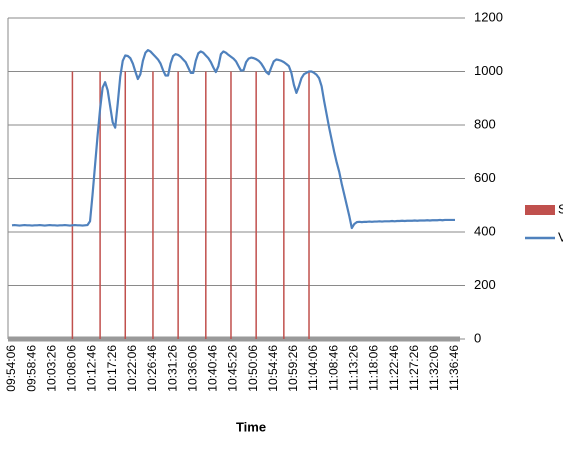 This screenshot has height=450, width=563. I want to click on x-tick-label: 11:22:46, so click(394, 368).